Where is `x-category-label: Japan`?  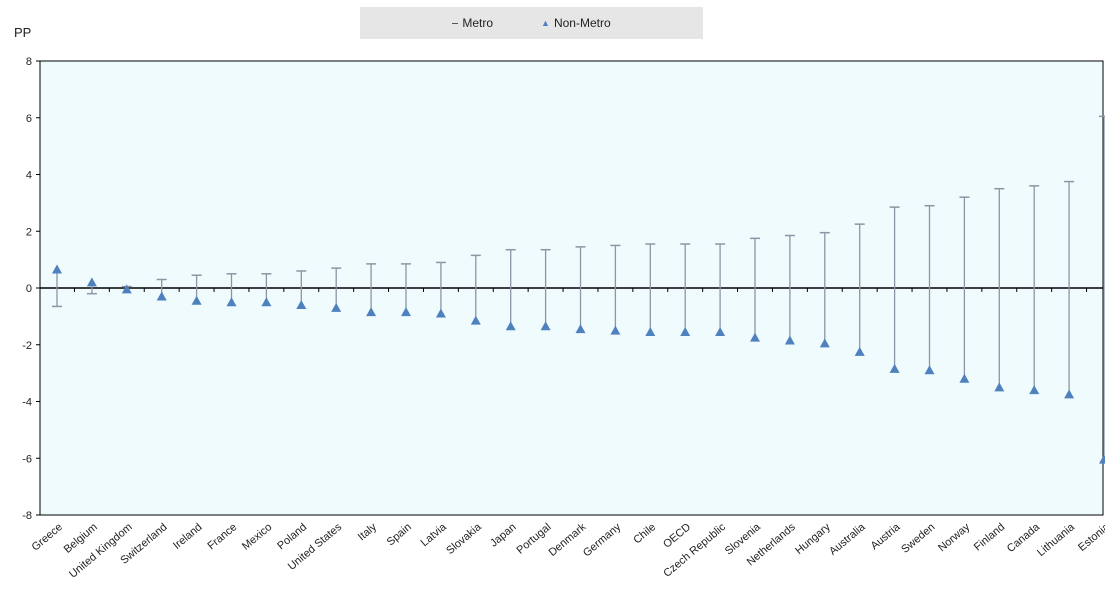
x-category-label: Japan is located at coordinates (503, 535).